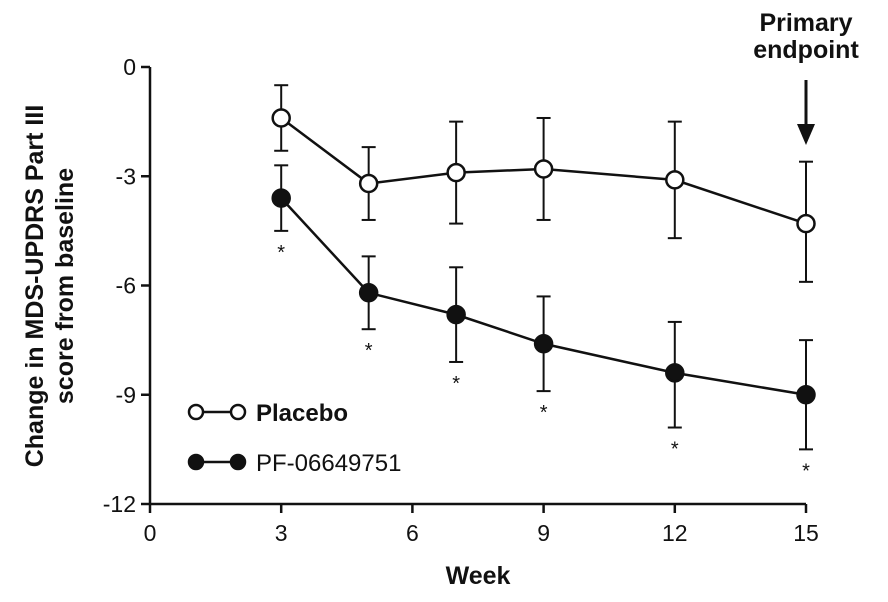 The image size is (888, 602). I want to click on x-axis-title: Week, so click(478, 576).